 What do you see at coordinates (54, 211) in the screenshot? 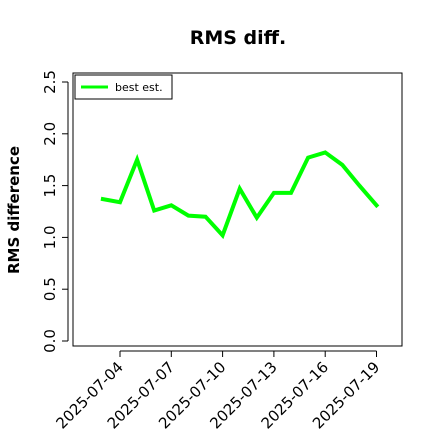
I see `y-axis: 0.0 0.5 1.0 1.5 2.0 2.5` at bounding box center [54, 211].